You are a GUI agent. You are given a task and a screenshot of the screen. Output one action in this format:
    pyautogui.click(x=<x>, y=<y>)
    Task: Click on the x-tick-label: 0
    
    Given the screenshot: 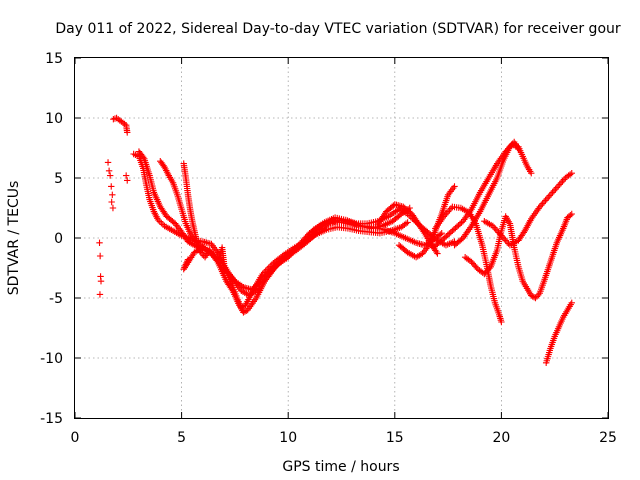 What is the action you would take?
    pyautogui.click(x=75, y=438)
    